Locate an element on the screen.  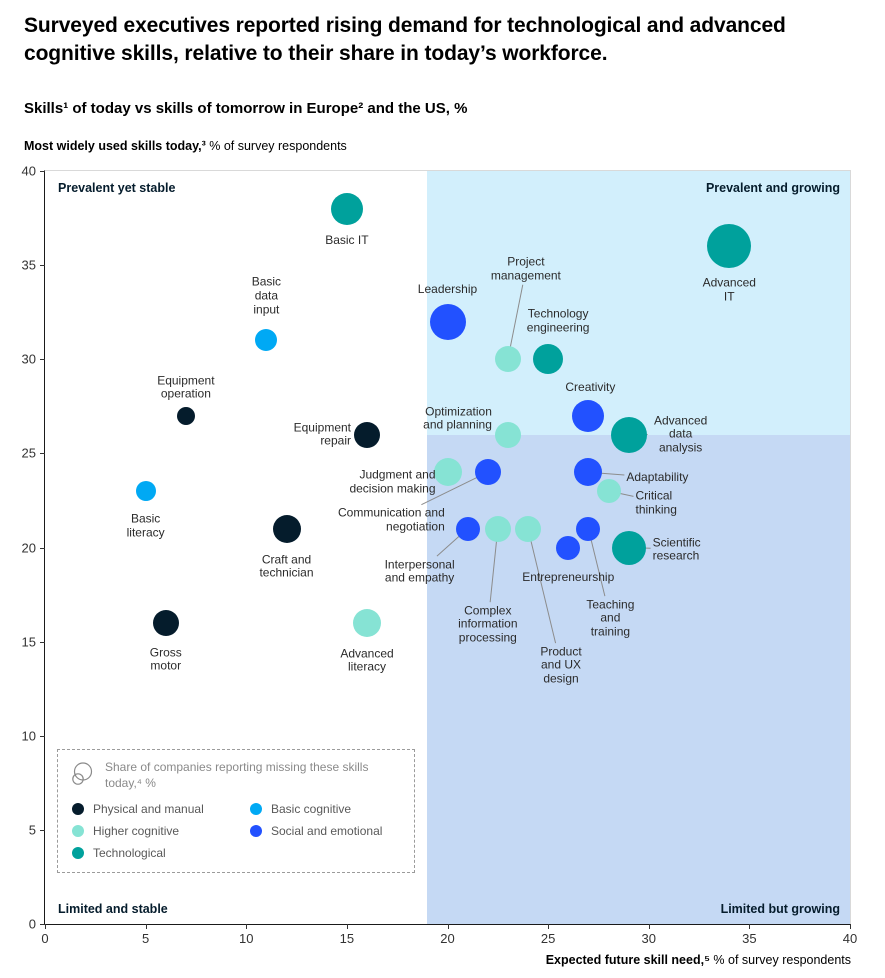
bubble-basic-it is located at coordinates (346, 208).